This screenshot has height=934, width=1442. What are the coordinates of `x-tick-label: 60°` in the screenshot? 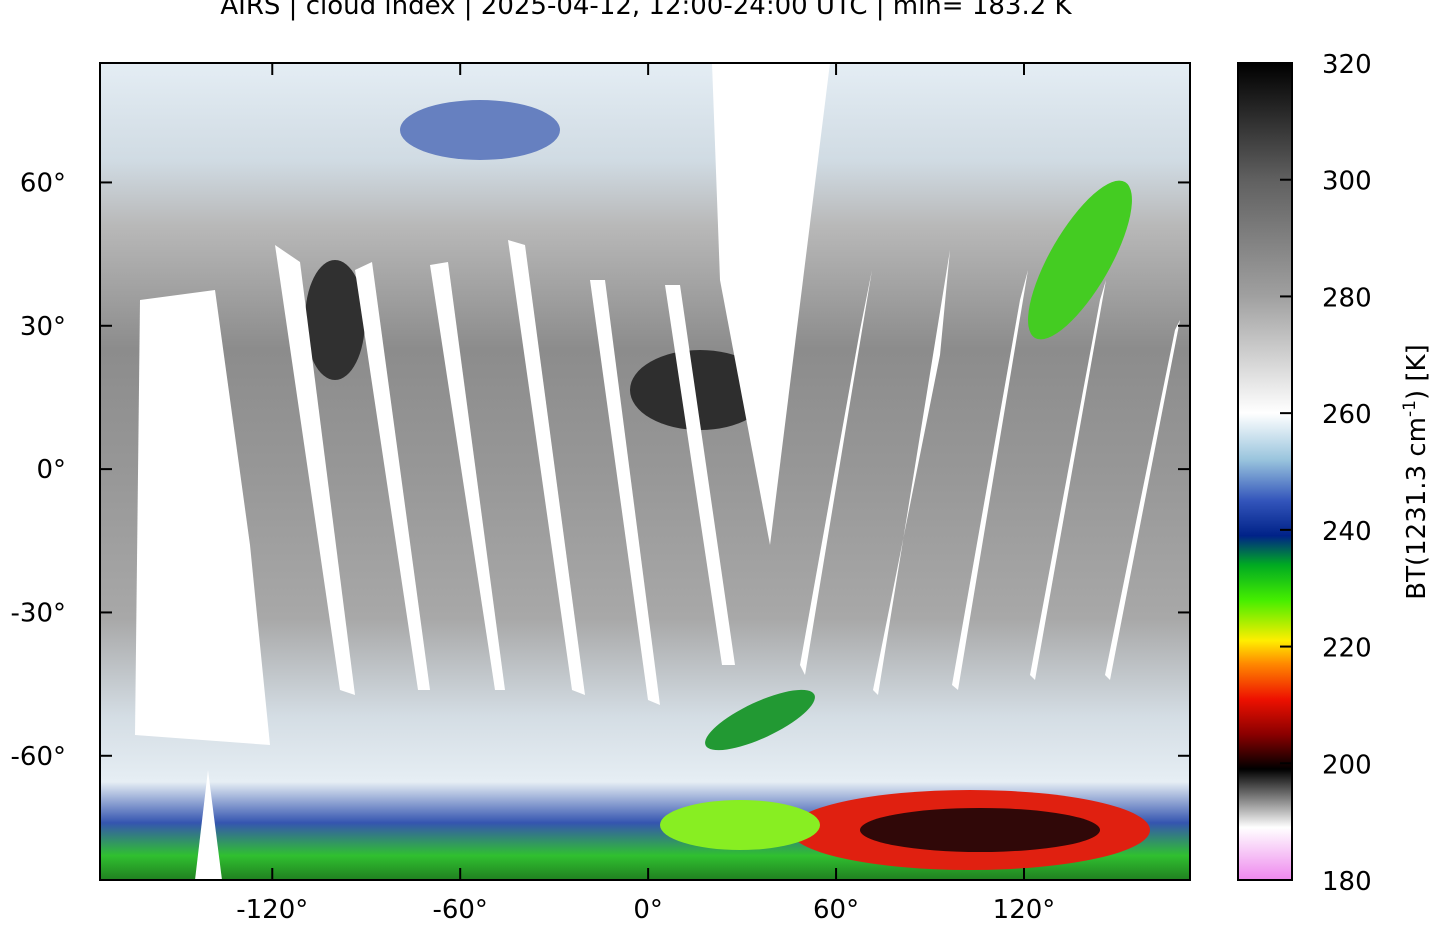 It's located at (836, 910).